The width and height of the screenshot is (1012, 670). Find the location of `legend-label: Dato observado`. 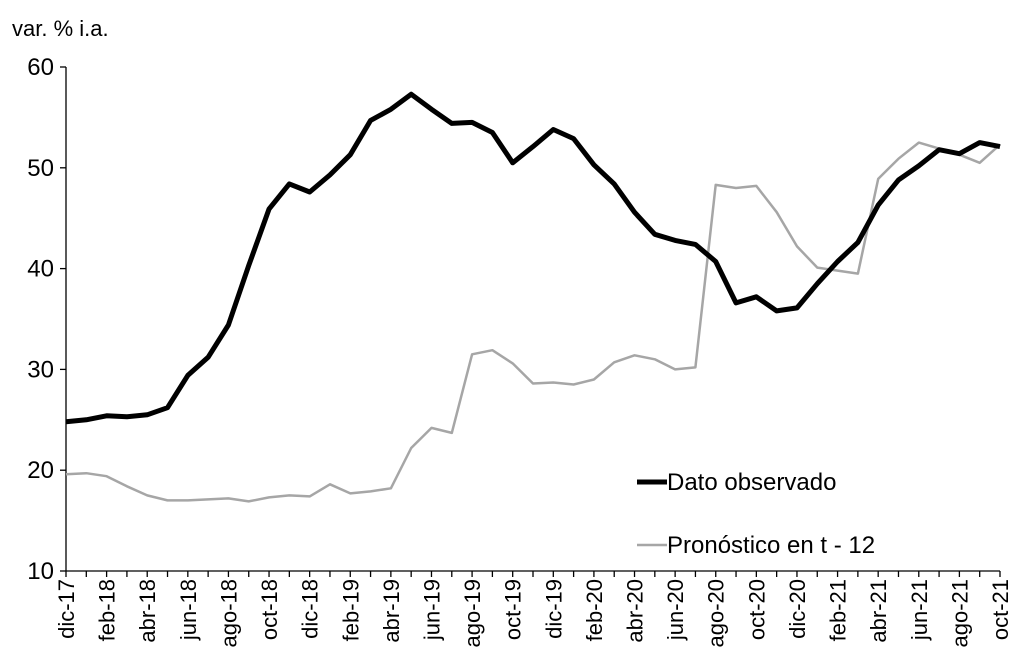

legend-label: Dato observado is located at coordinates (751, 482).